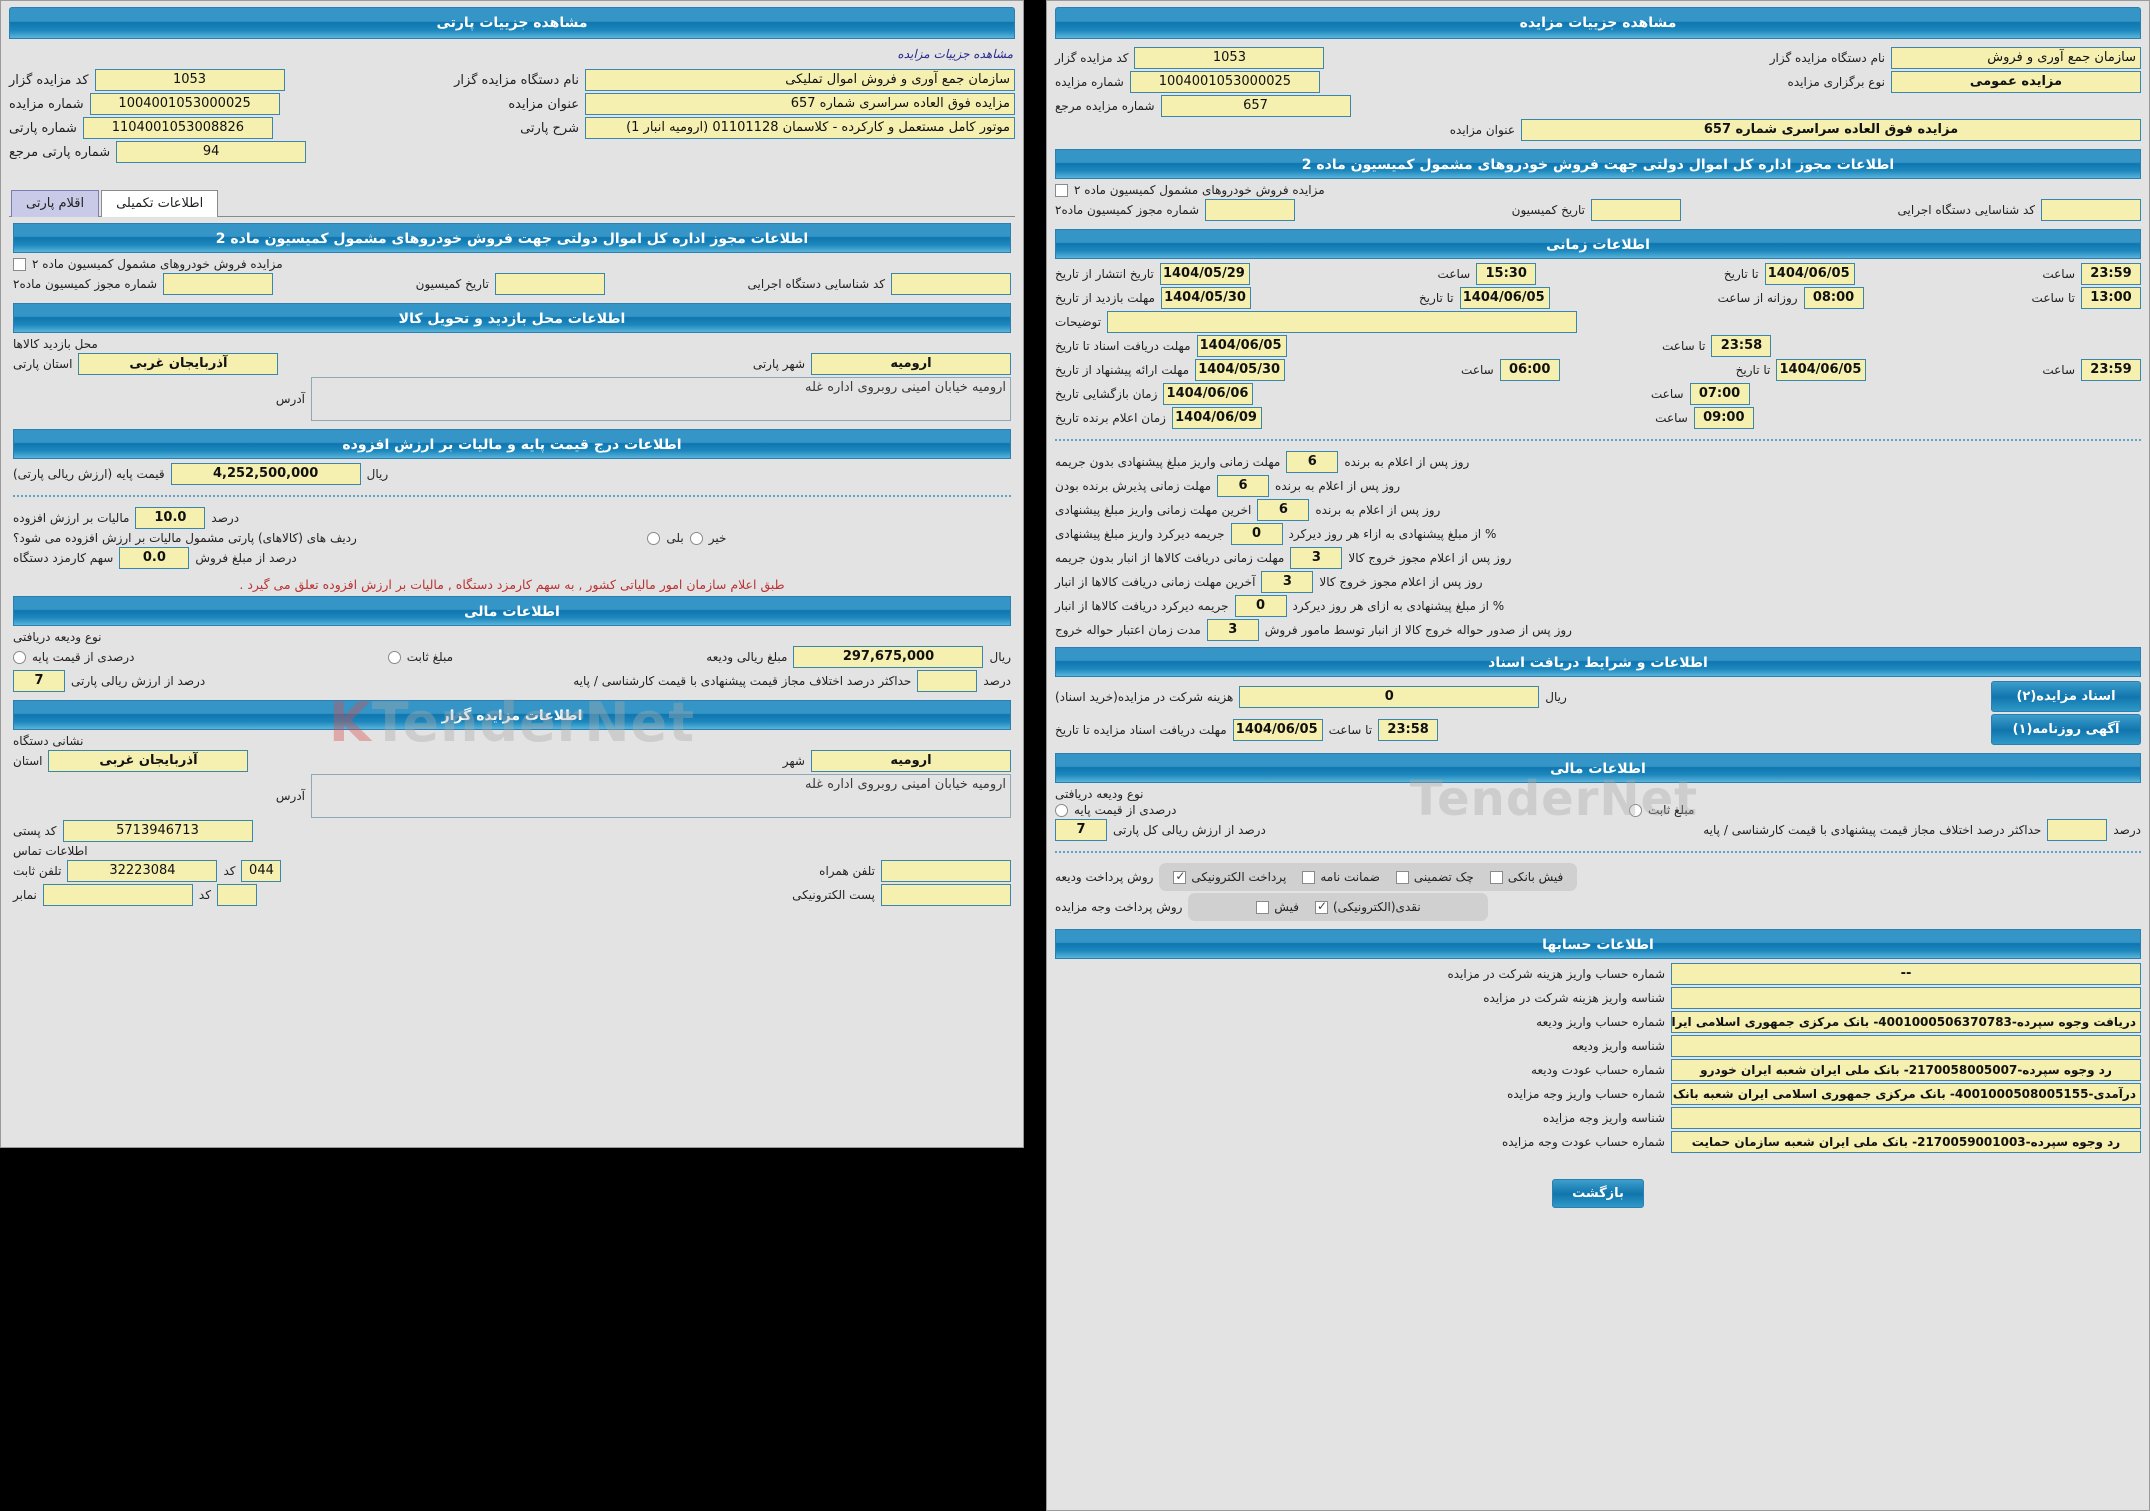 This screenshot has height=1511, width=2150. What do you see at coordinates (1229, 58) in the screenshot?
I see `r-auctioneer-code-field: 1053` at bounding box center [1229, 58].